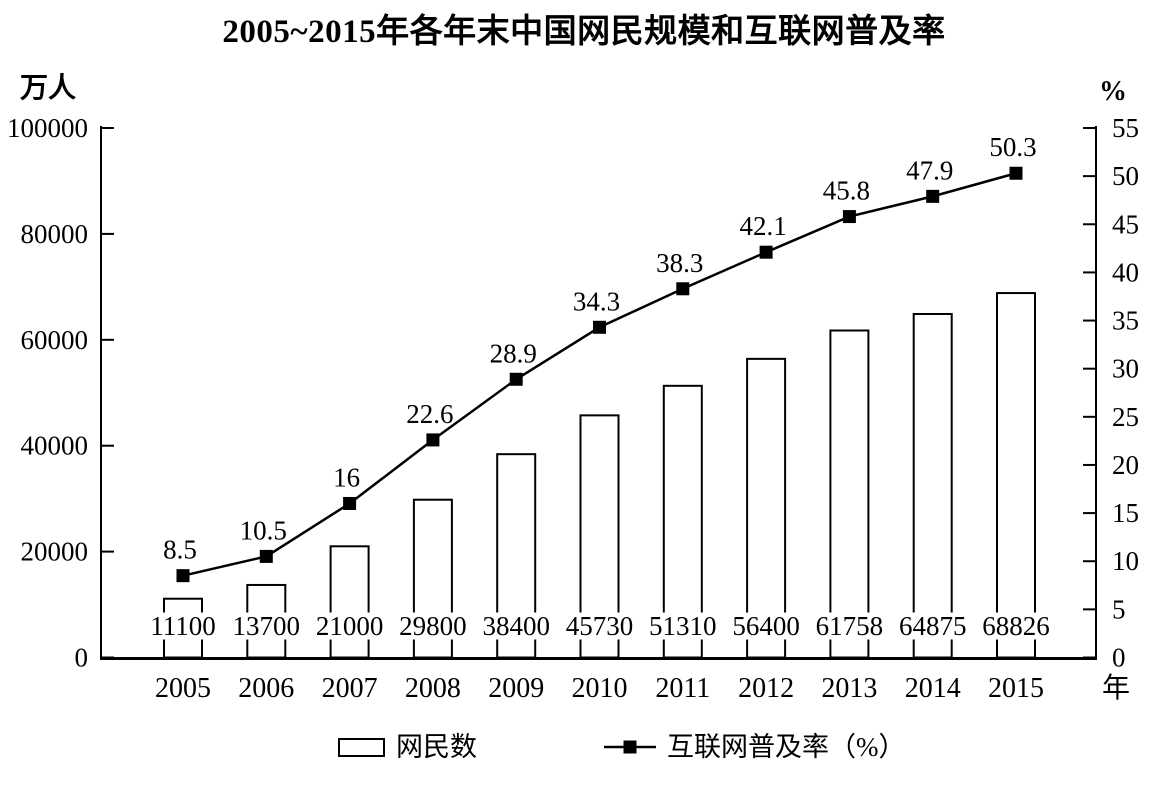 This screenshot has width=1168, height=800. Describe the element at coordinates (48, 88) in the screenshot. I see `left-axis-unit-label: 万人` at that location.